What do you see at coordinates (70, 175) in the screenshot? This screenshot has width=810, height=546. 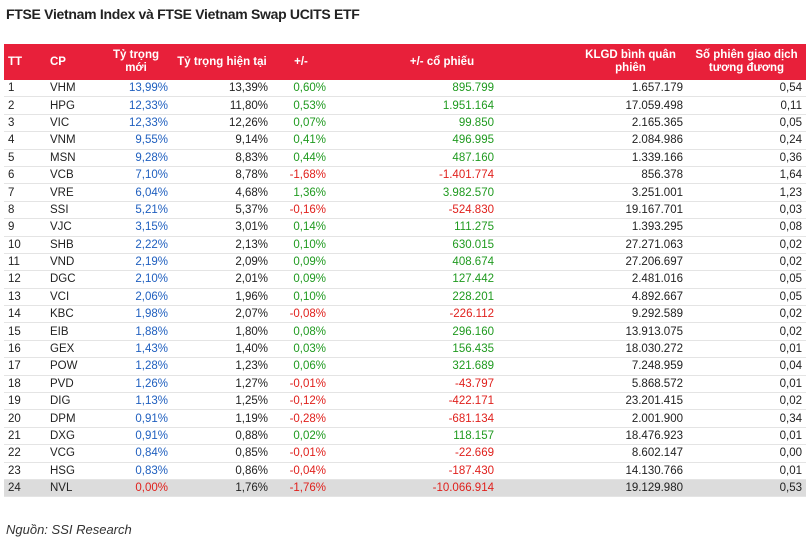 I see `table-cell: VCB` at bounding box center [70, 175].